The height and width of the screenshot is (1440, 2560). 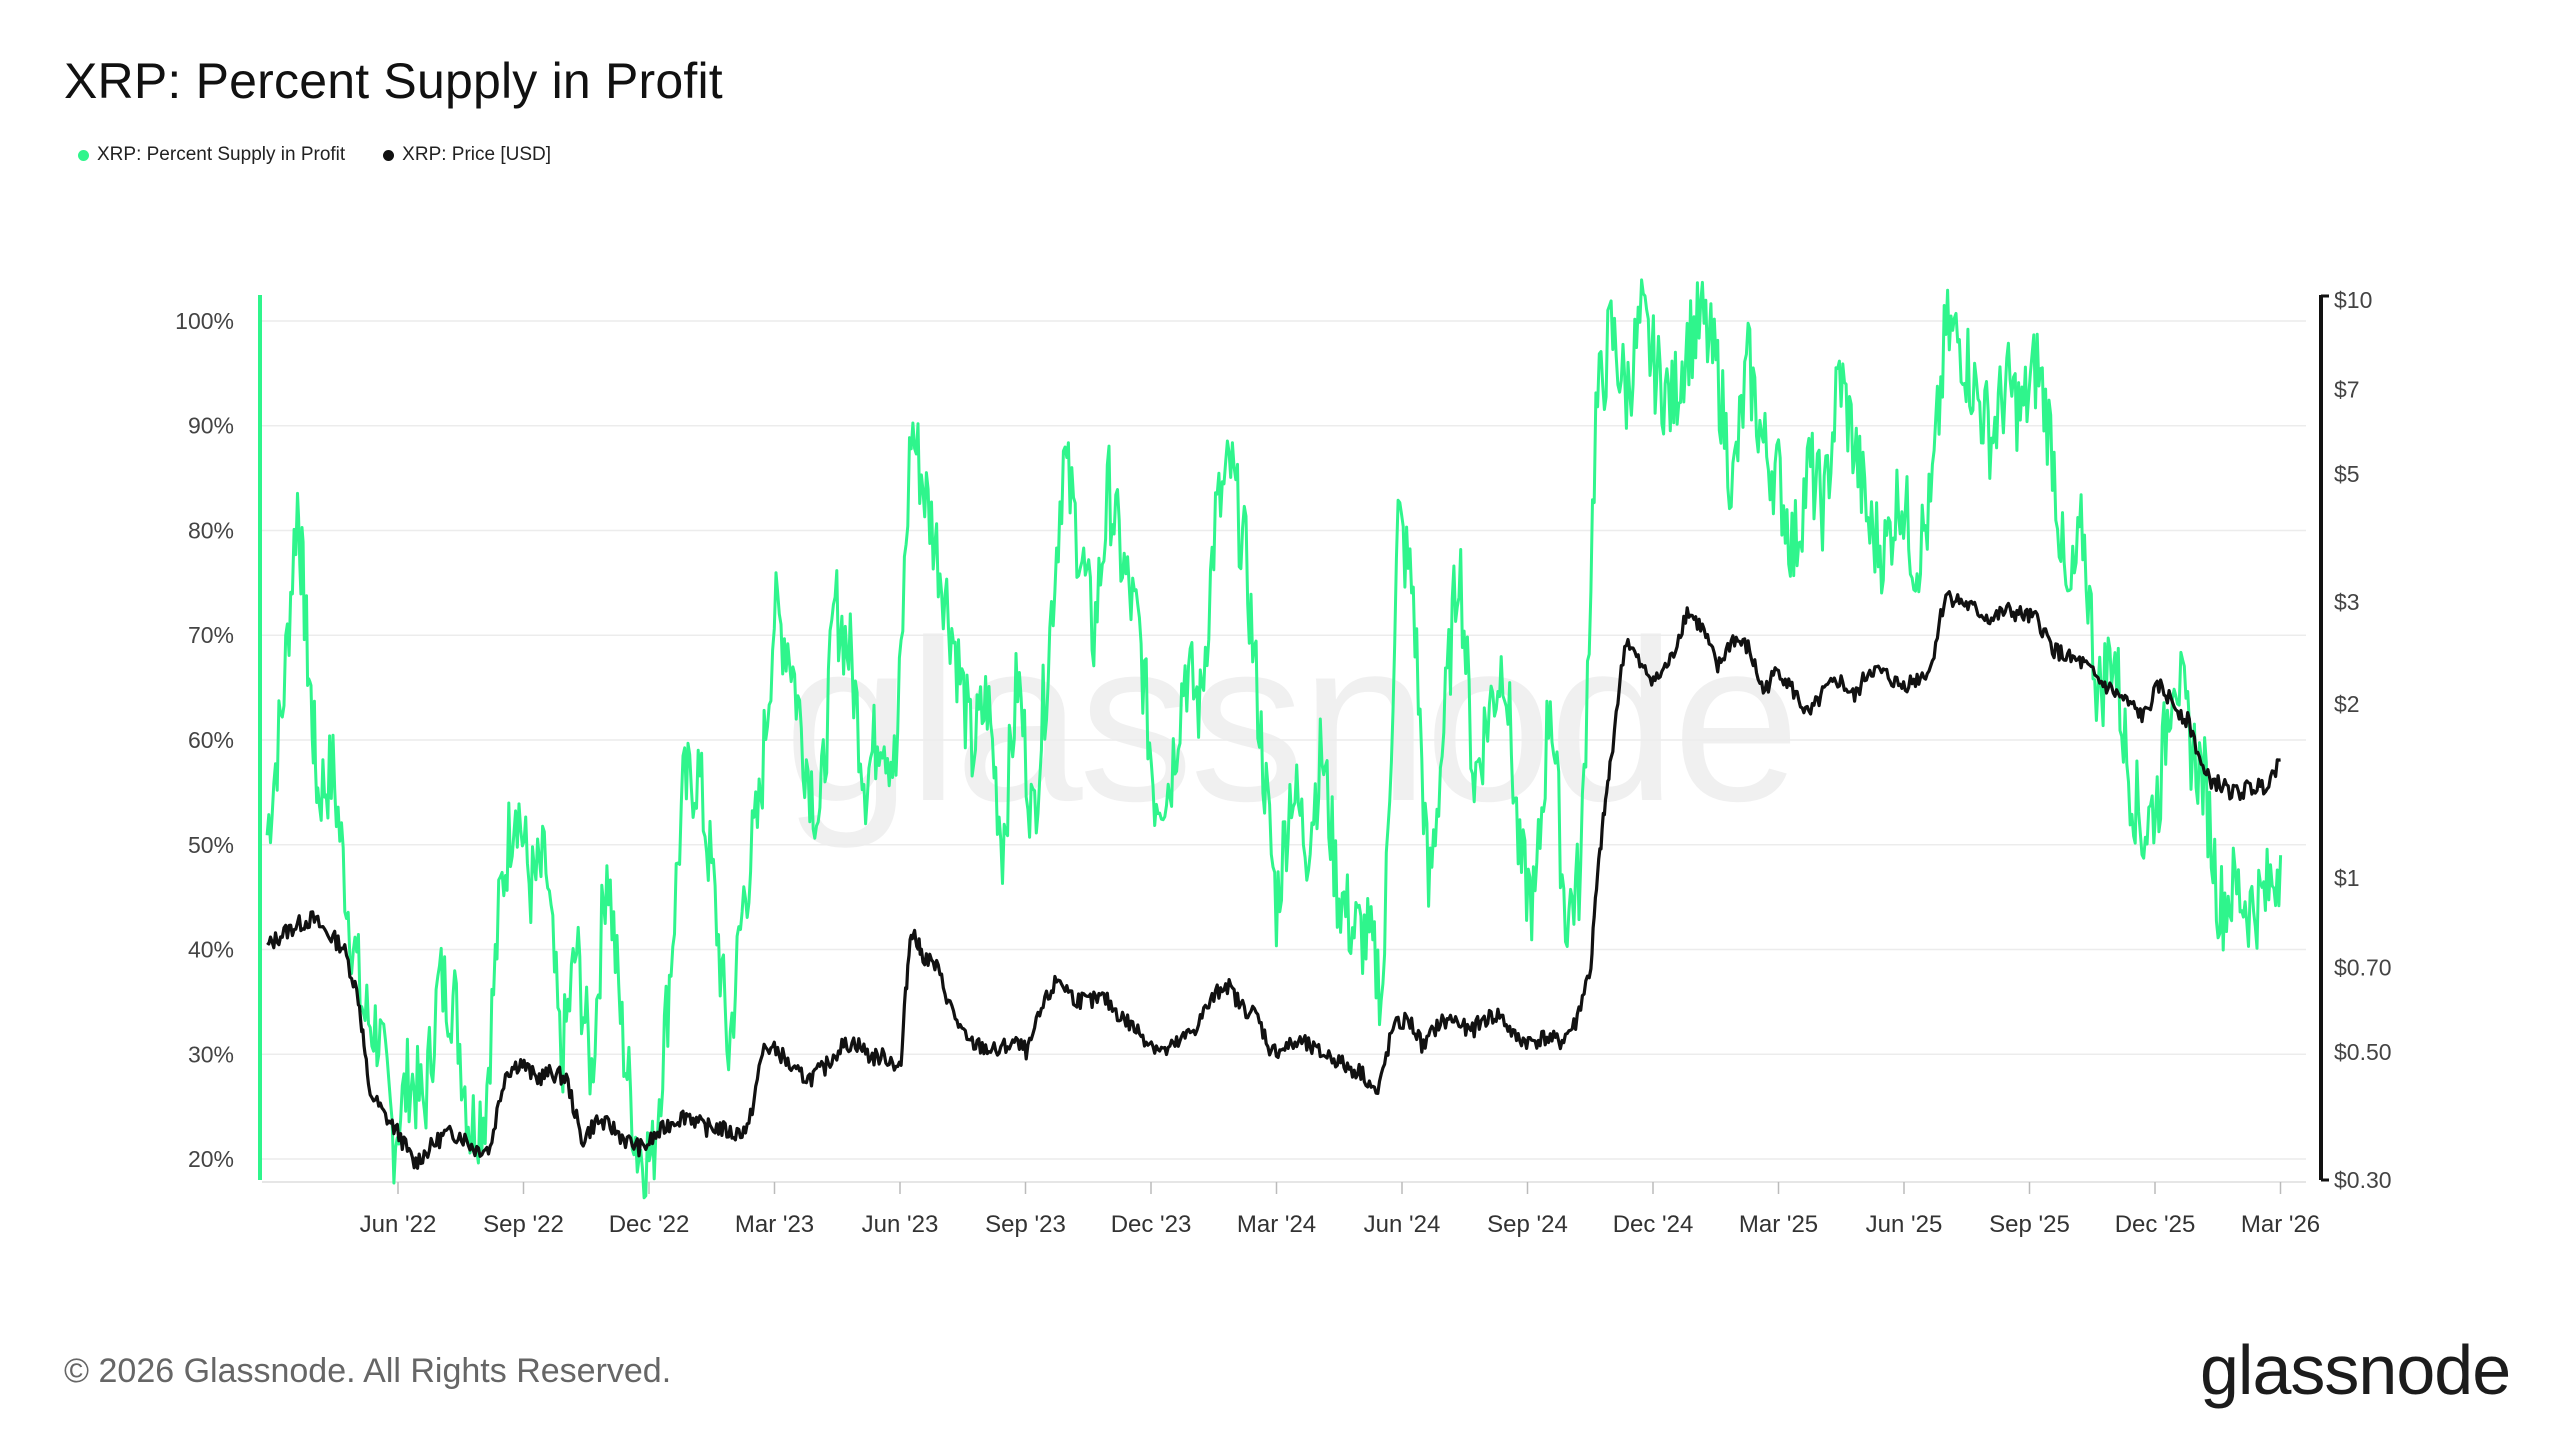 I want to click on legend-dot-green-icon, so click(x=83, y=155).